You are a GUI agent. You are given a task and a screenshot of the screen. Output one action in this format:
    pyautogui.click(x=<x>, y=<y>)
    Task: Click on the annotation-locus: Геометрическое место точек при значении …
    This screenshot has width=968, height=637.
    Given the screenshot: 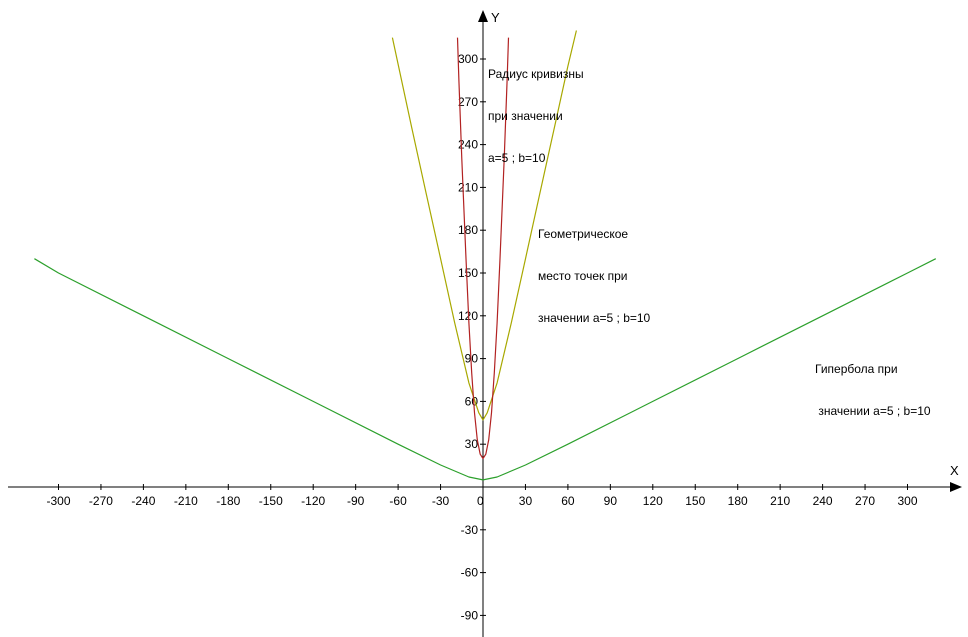 What is the action you would take?
    pyautogui.click(x=594, y=269)
    